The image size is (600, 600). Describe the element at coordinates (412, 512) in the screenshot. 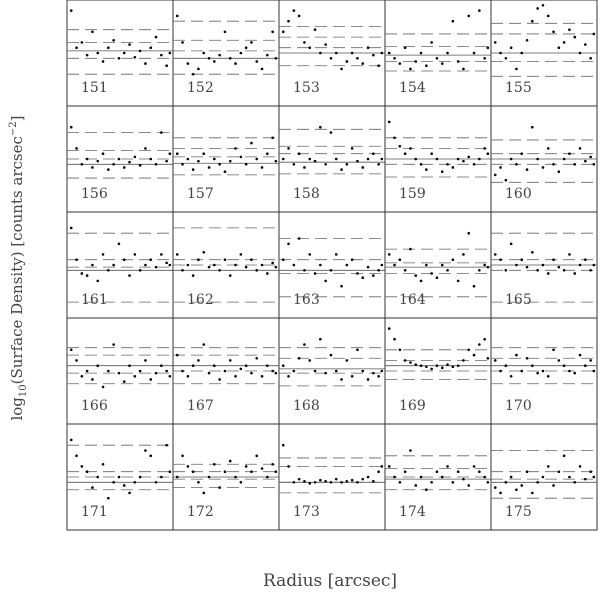

I see `panel-label: 174` at that location.